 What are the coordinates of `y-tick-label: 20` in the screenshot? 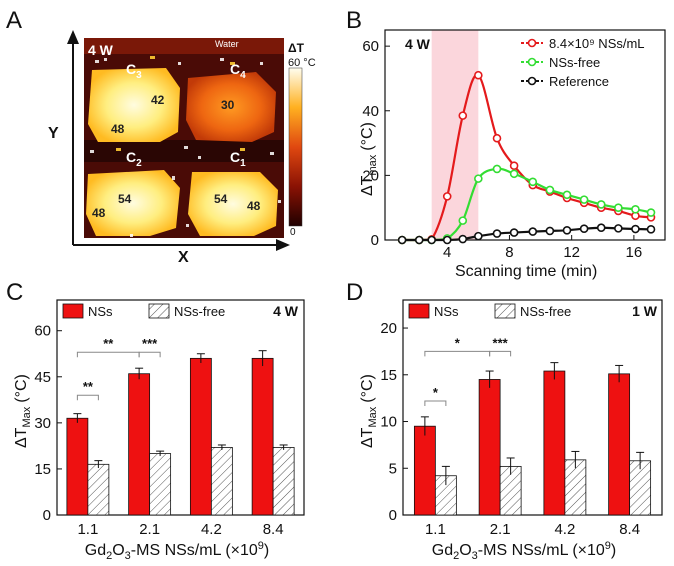 It's located at (370, 175).